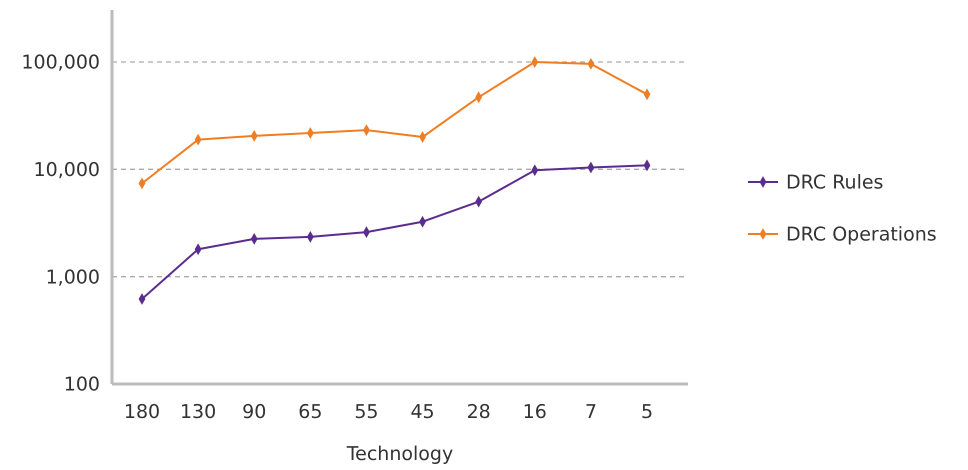 The height and width of the screenshot is (470, 968). I want to click on x-axis-title: Technology, so click(400, 454).